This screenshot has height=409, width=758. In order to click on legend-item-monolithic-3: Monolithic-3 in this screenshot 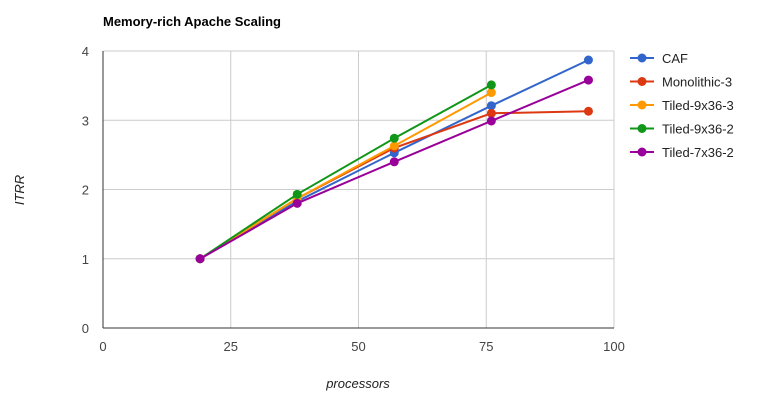, I will do `click(681, 82)`.